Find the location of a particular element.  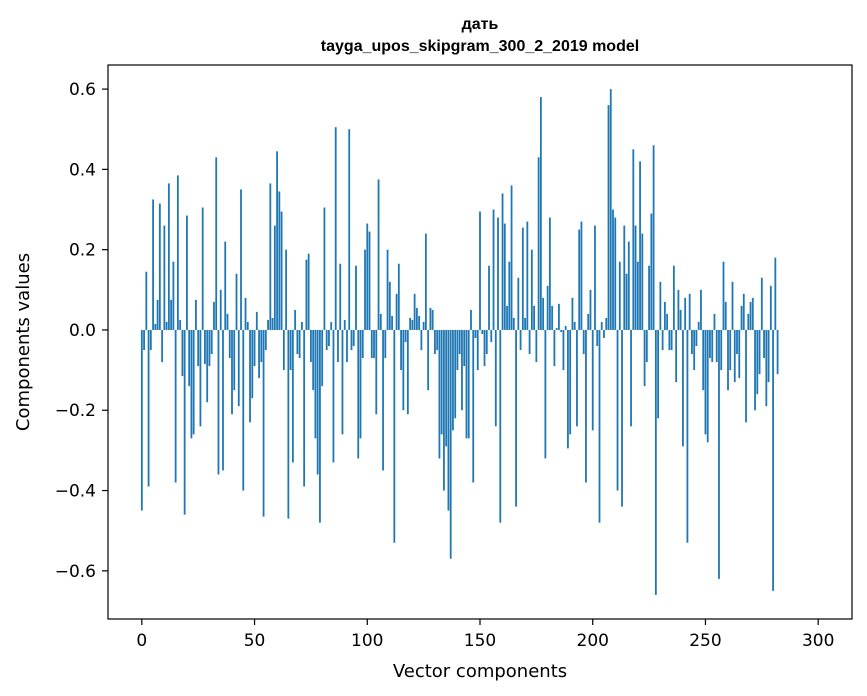

x-tick-label: 200 is located at coordinates (593, 641).